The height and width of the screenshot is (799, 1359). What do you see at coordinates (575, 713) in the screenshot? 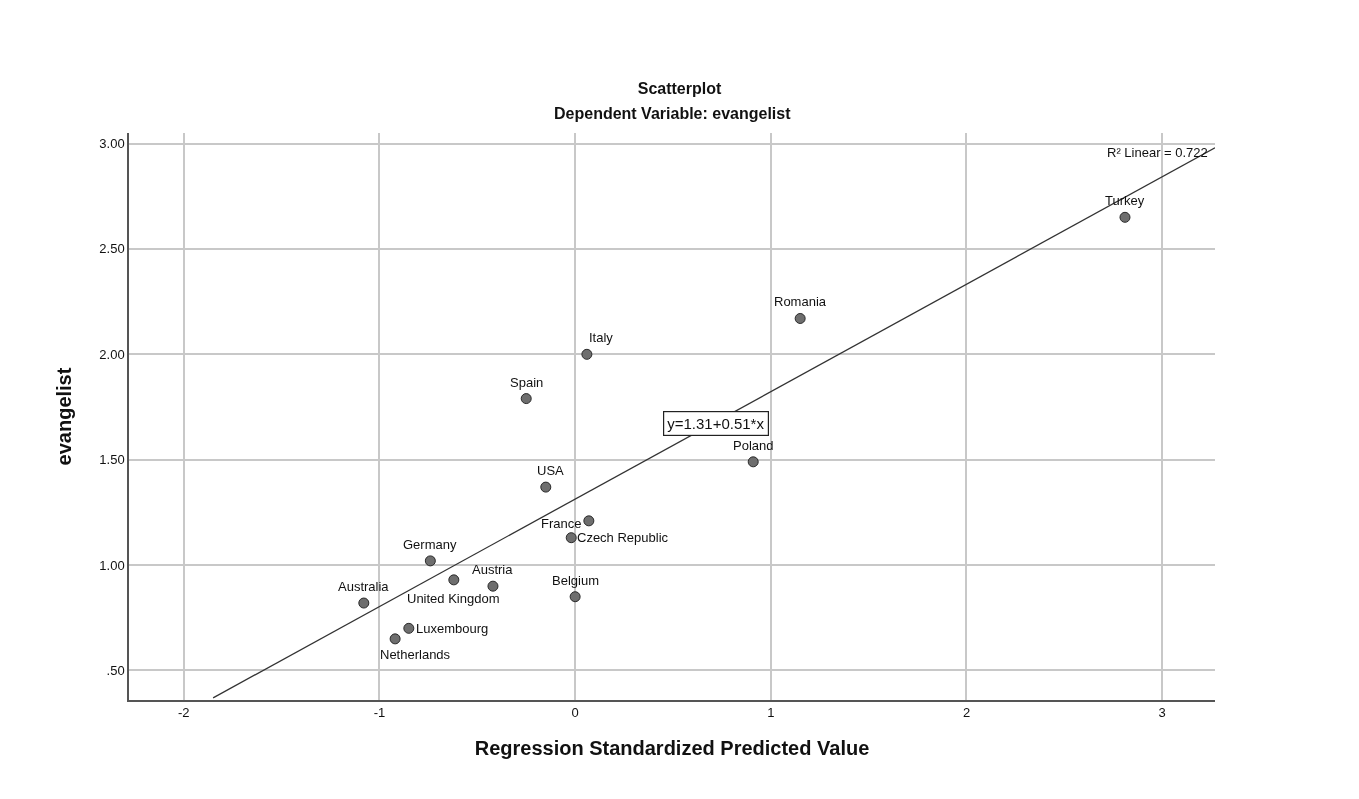
I see `x-tick-label: 0` at bounding box center [575, 713].